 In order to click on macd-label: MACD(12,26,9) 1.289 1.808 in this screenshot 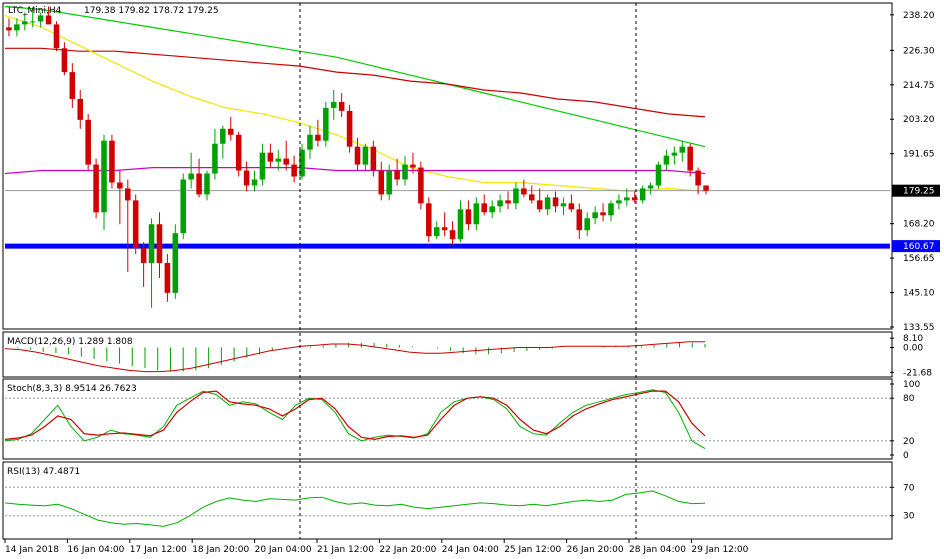, I will do `click(70, 342)`.